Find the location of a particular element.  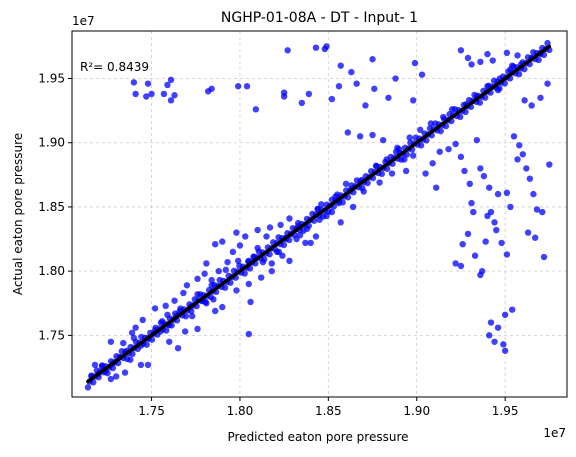

y-tick-label: 1.85 is located at coordinates (51, 207).